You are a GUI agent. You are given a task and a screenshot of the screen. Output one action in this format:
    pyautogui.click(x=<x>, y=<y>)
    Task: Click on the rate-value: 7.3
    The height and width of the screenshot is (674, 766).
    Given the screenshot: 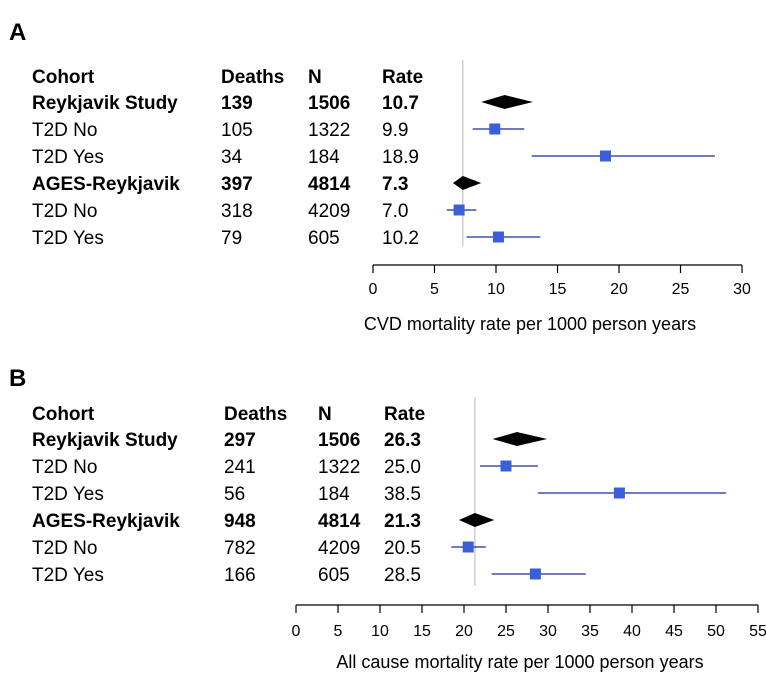 What is the action you would take?
    pyautogui.click(x=395, y=184)
    